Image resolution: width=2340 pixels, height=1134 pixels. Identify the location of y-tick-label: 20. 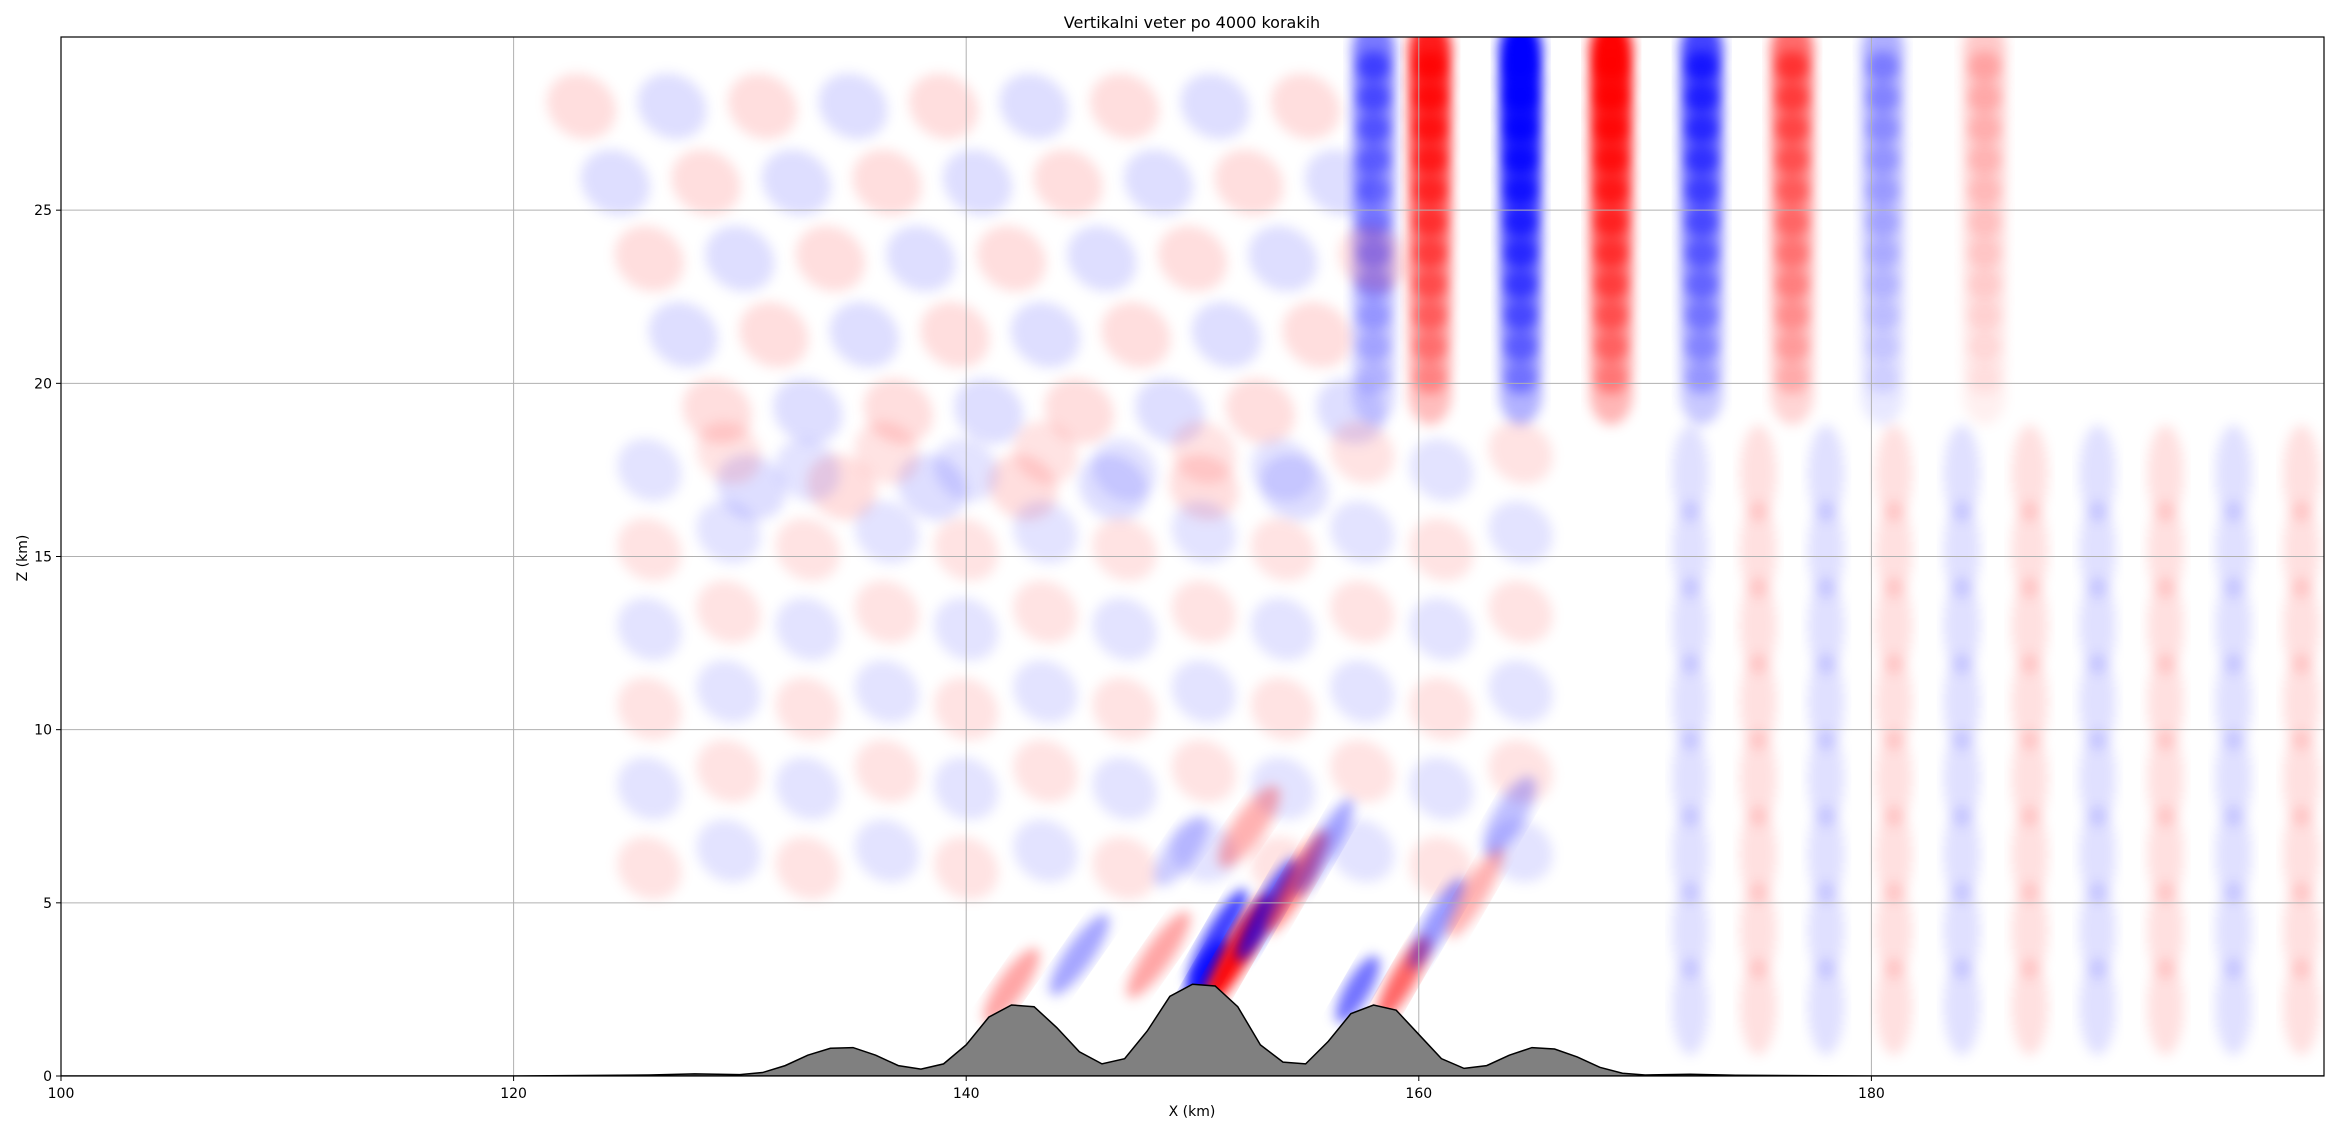
(43, 384).